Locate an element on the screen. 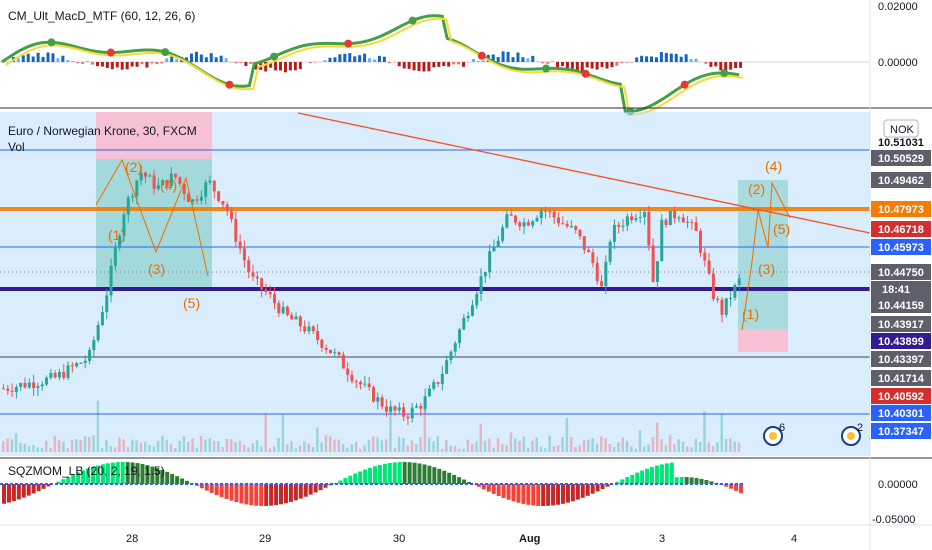  volume-bars is located at coordinates (371, 426).